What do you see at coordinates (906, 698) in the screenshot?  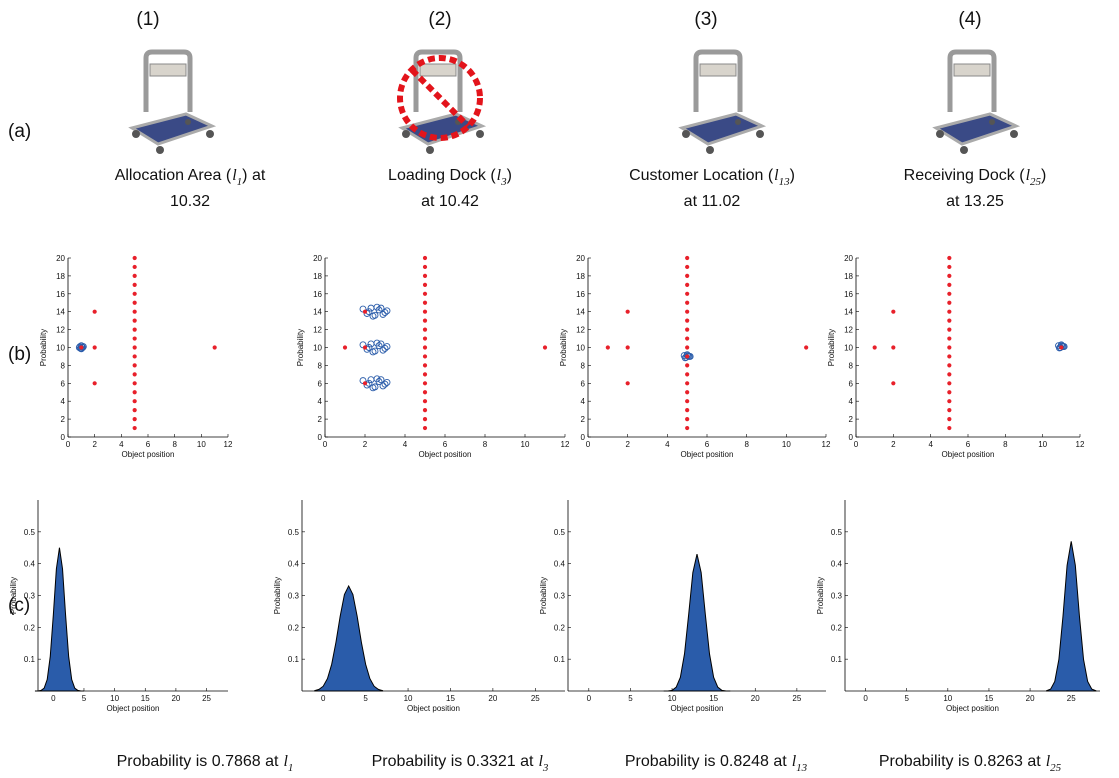 I see `x-tick-label: 5` at bounding box center [906, 698].